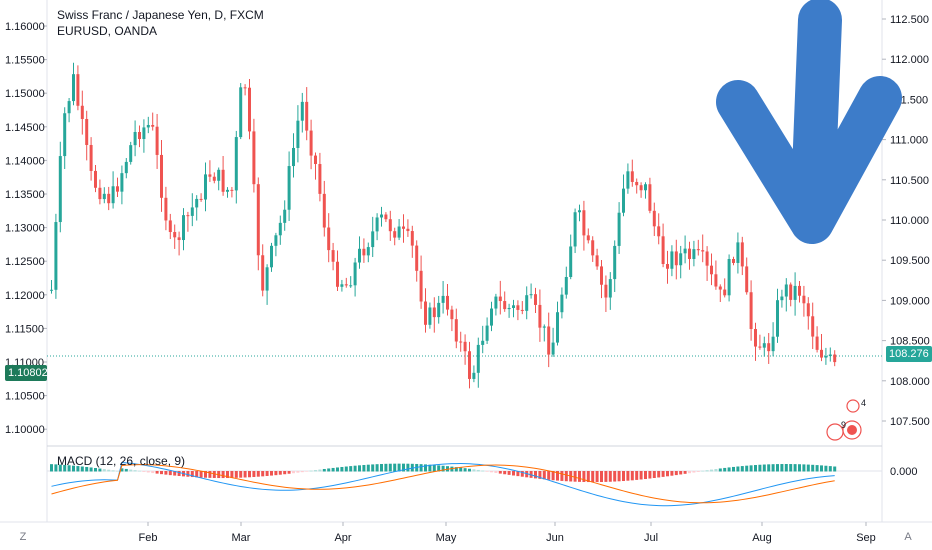 Image resolution: width=932 pixels, height=550 pixels. What do you see at coordinates (910, 261) in the screenshot?
I see `right-tick-label: 109.500` at bounding box center [910, 261].